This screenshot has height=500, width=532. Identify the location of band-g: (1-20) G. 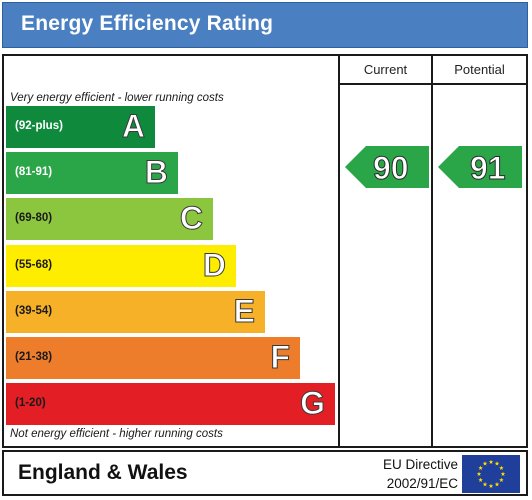
(170, 404).